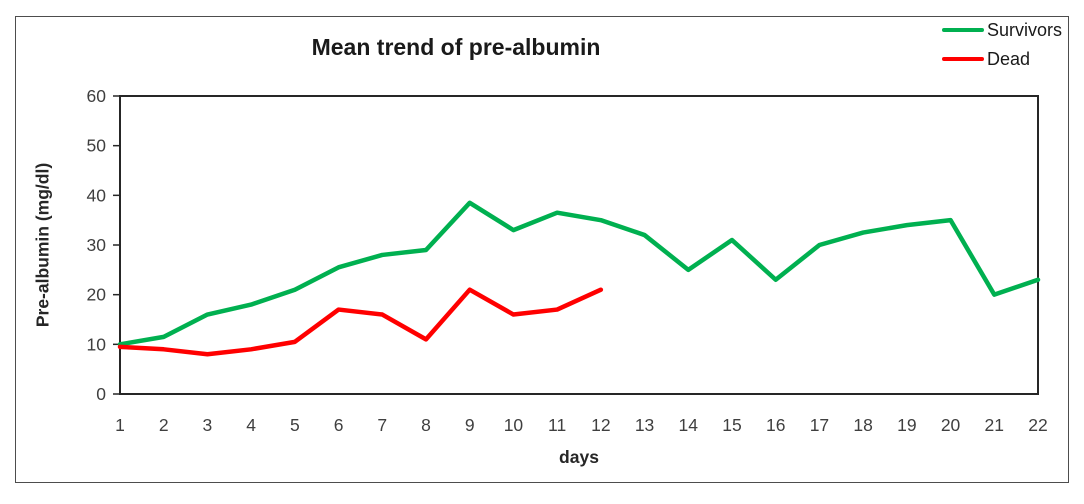  I want to click on x-tick-label: 20, so click(951, 425).